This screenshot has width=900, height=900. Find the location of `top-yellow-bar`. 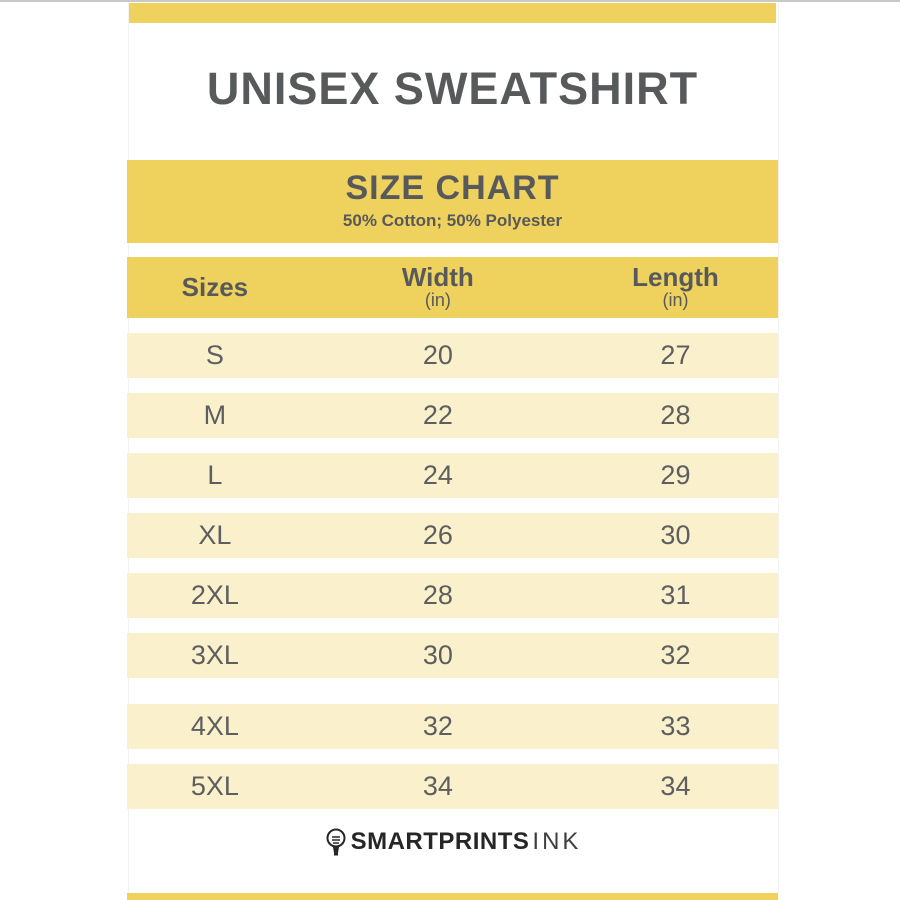

top-yellow-bar is located at coordinates (452, 13).